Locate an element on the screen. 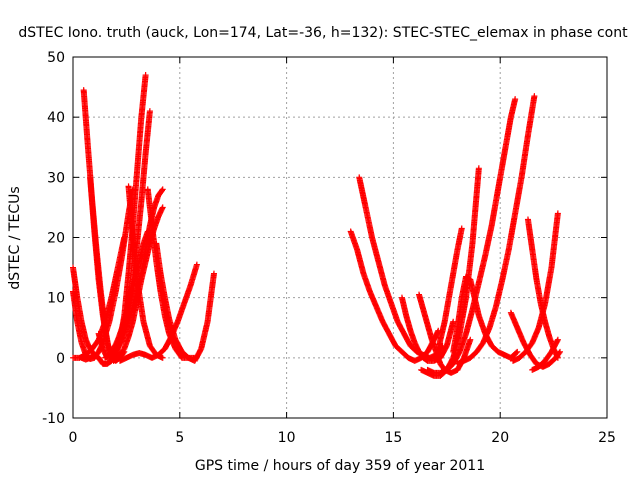 The image size is (640, 480). y-tick-label: 0 is located at coordinates (60, 359).